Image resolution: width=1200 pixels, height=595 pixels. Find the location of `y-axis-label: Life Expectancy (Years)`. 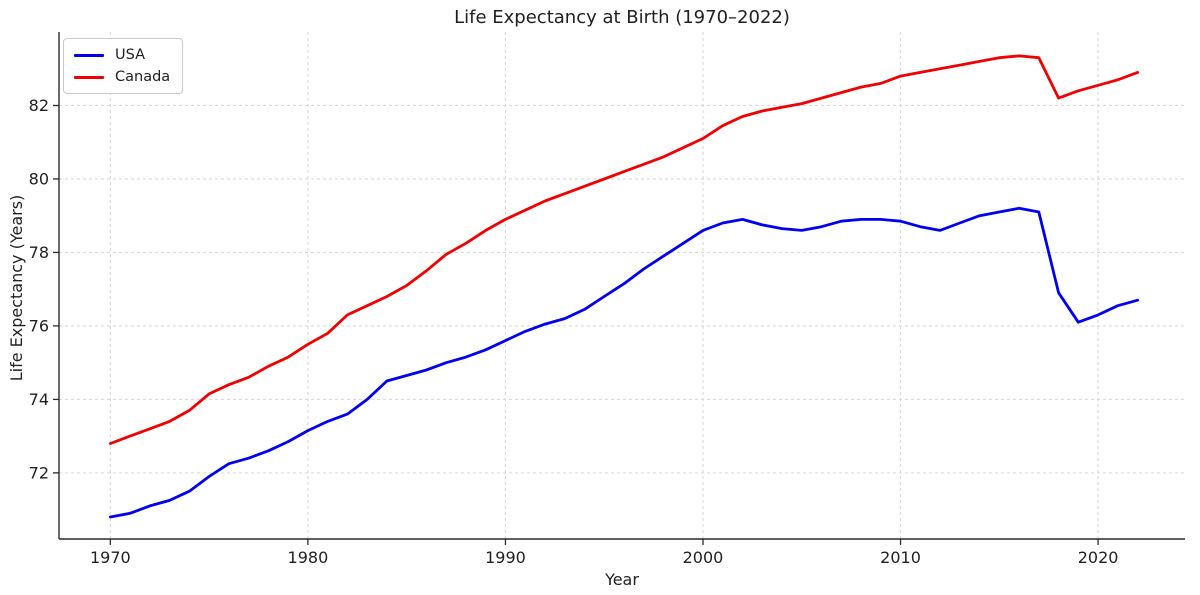

y-axis-label: Life Expectancy (Years) is located at coordinates (16, 288).